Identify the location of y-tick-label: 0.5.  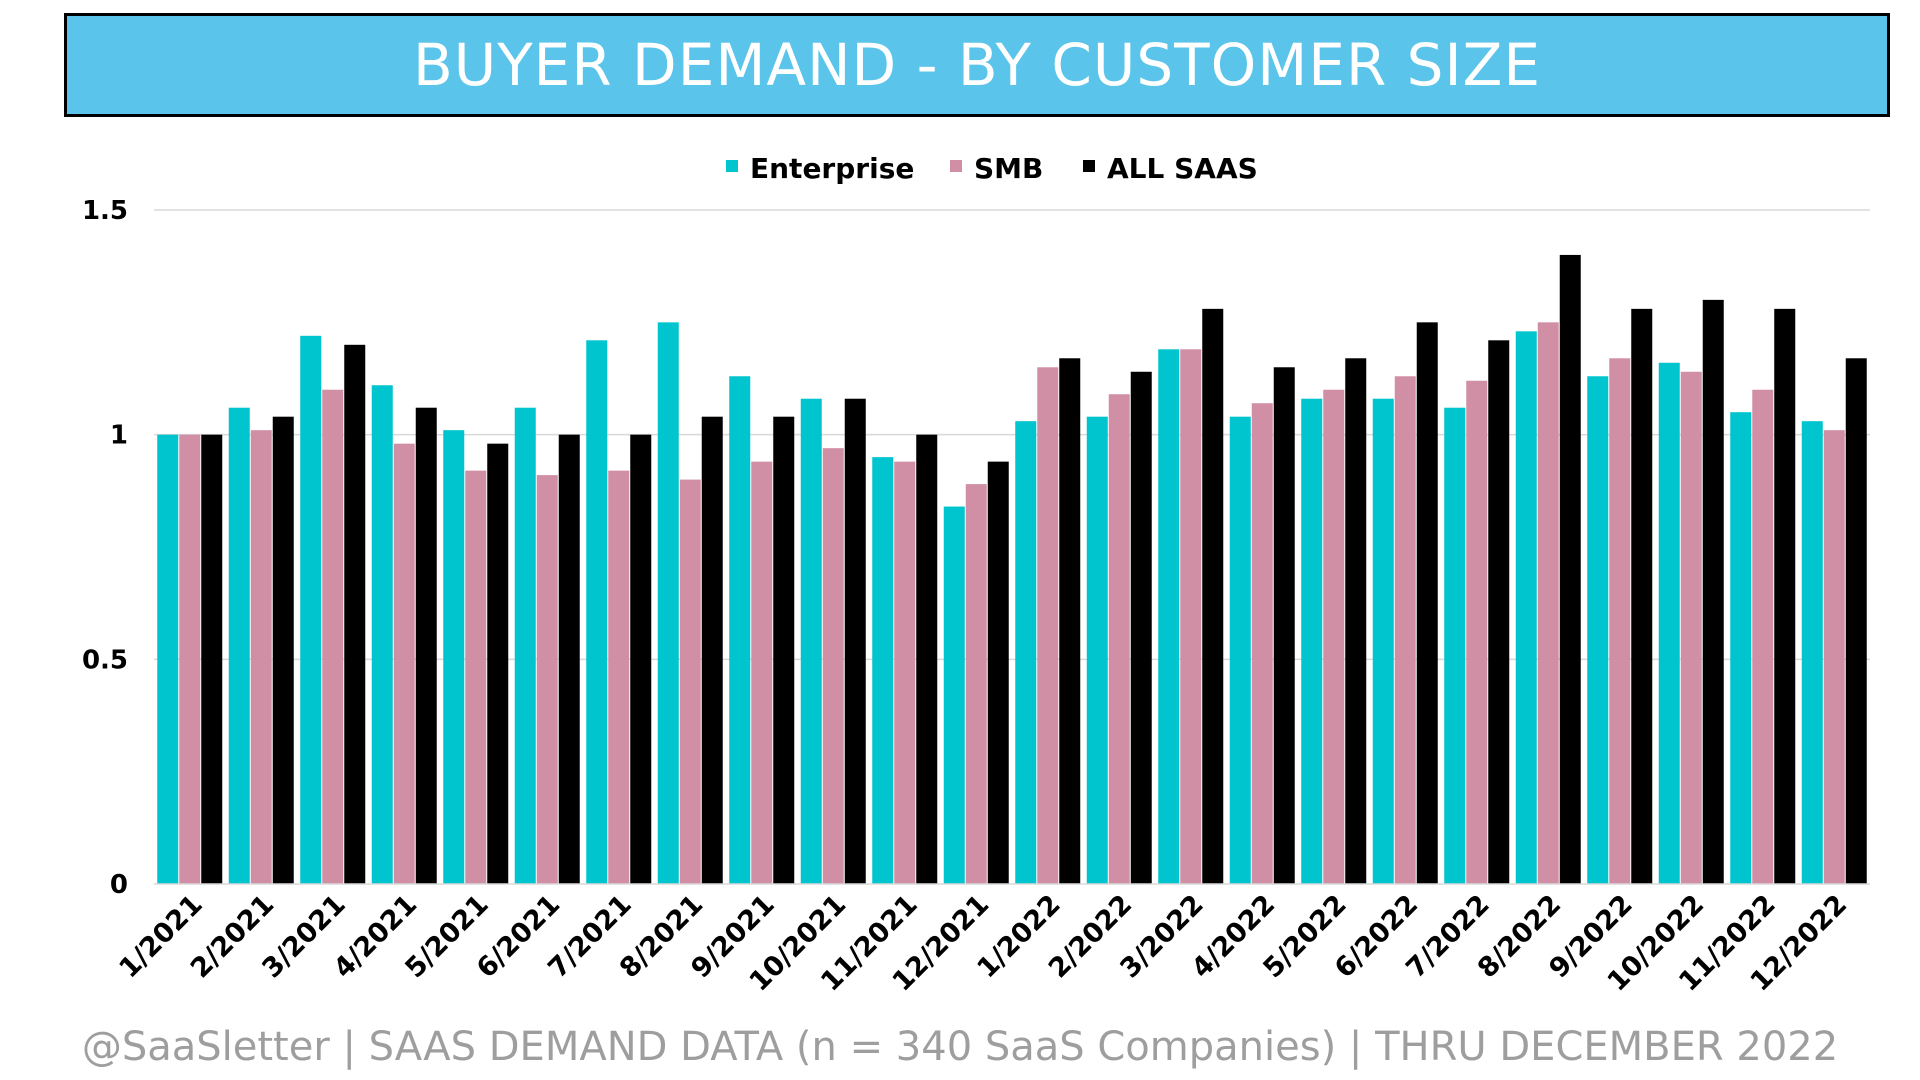
(105, 660).